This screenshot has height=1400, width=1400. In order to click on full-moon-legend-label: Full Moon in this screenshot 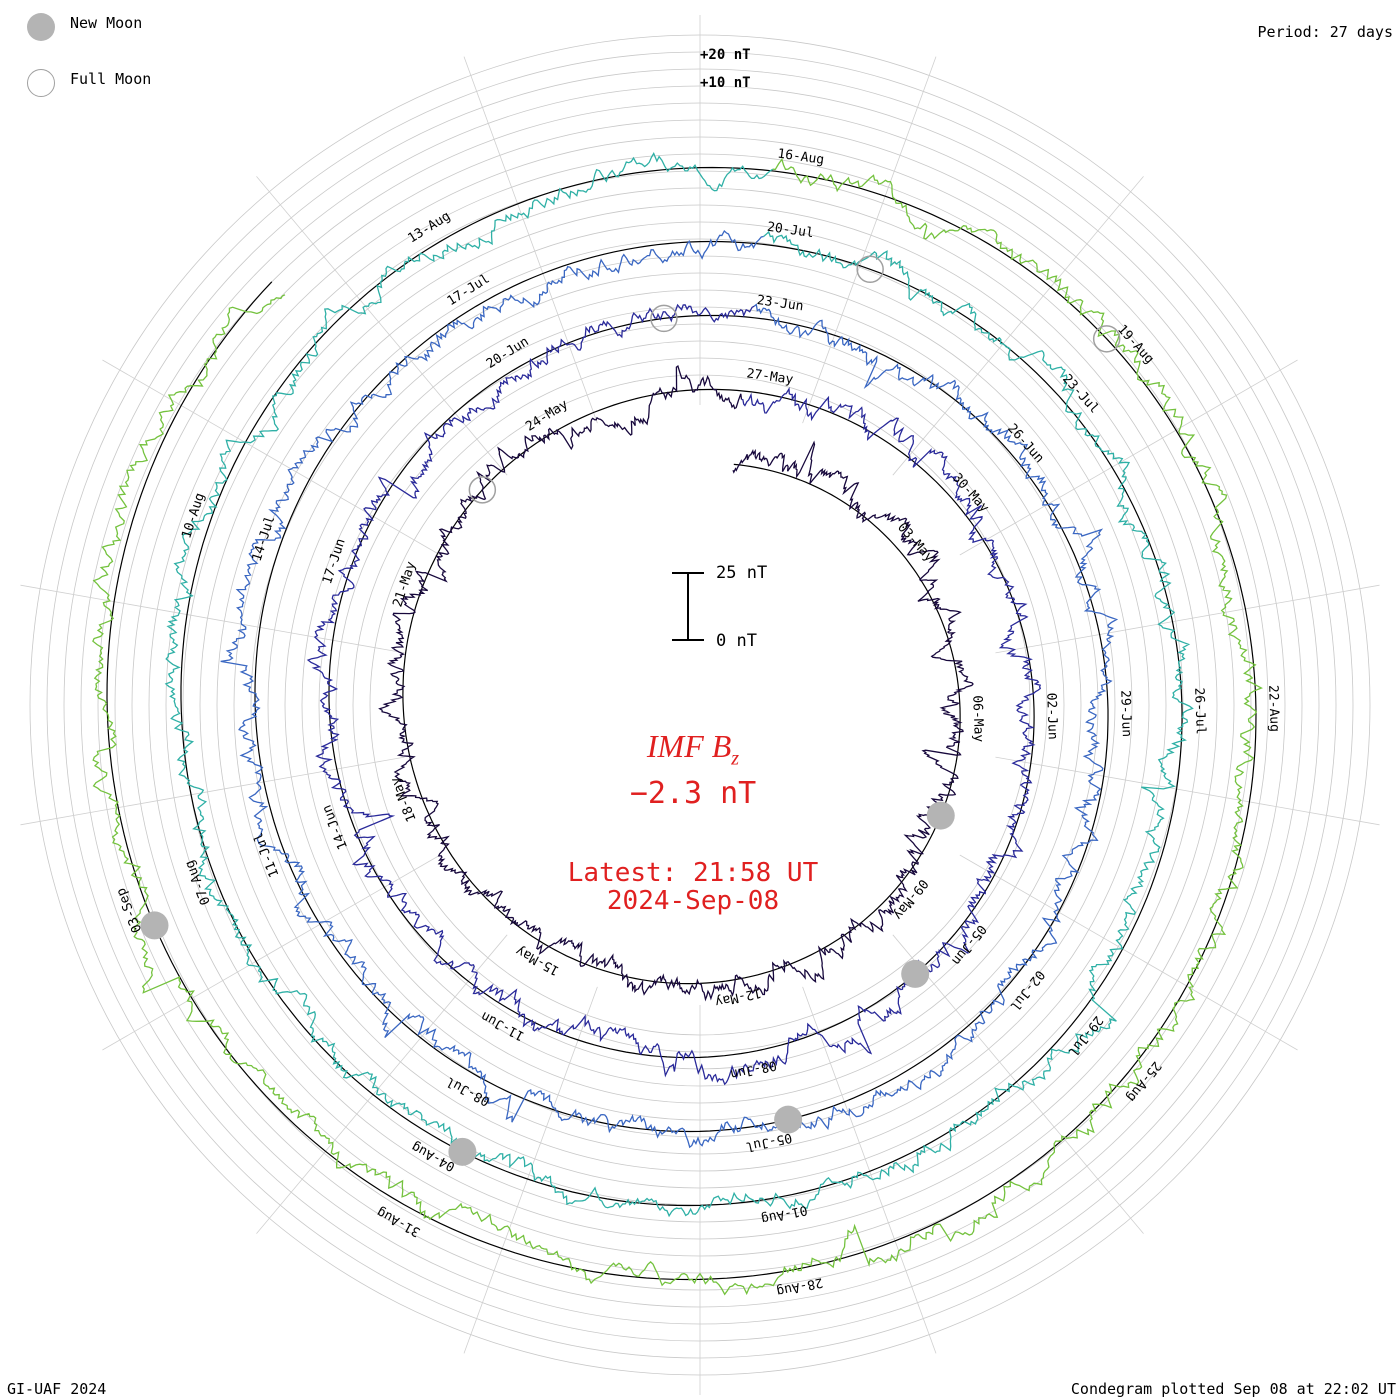, I will do `click(111, 79)`.